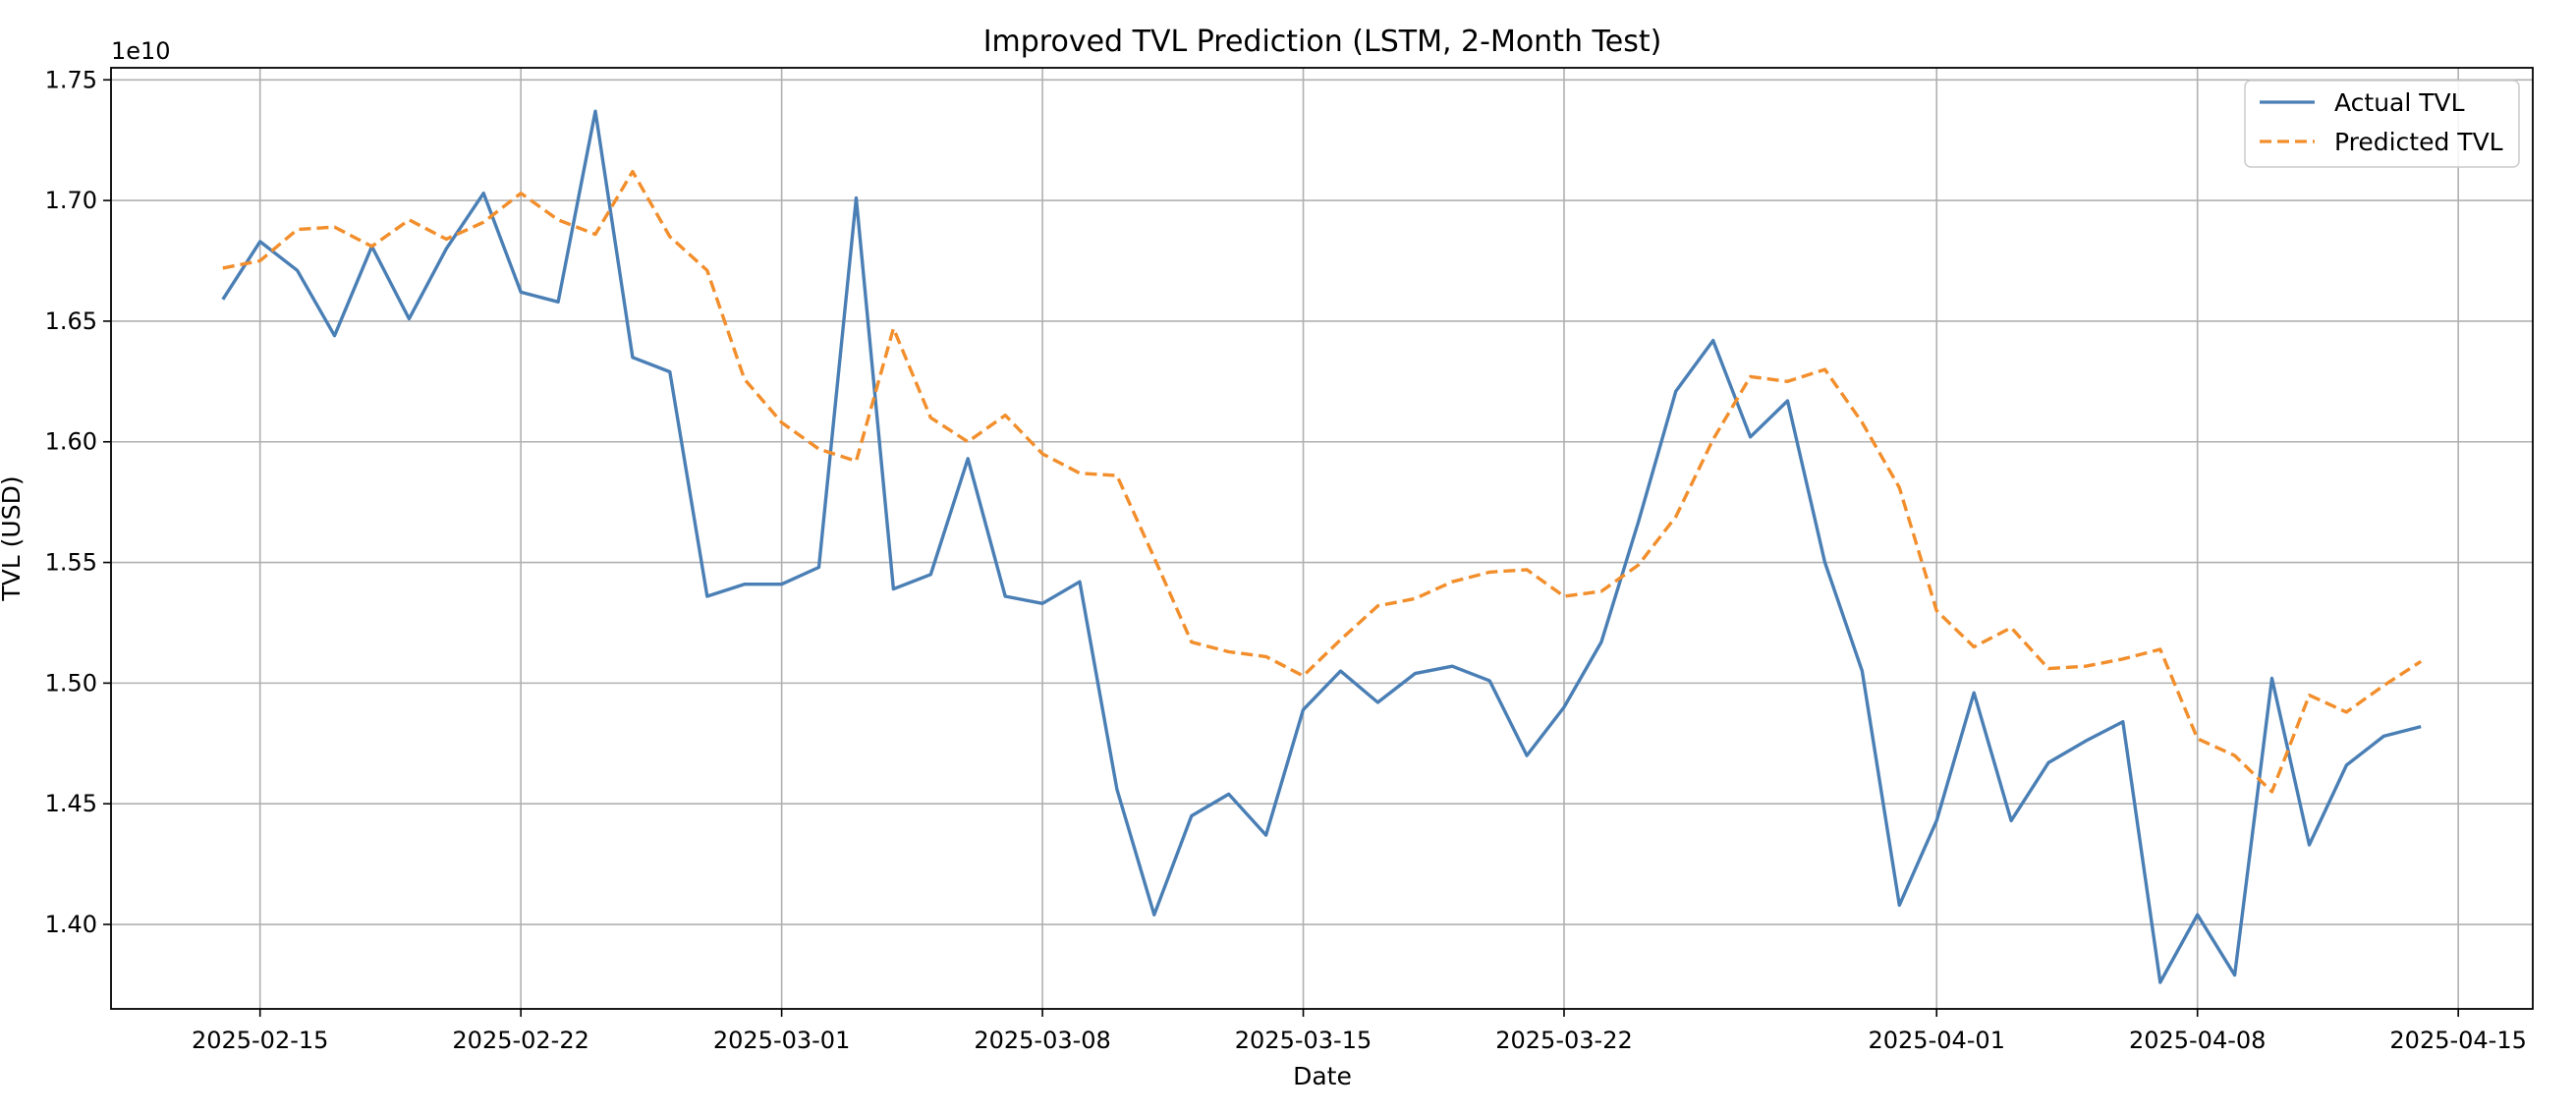 The width and height of the screenshot is (2576, 1114). Describe the element at coordinates (78, 502) in the screenshot. I see `y-axis-ticks: 1.40 1.45 1.50 1.55 1.60 1.65 1.70 1.75` at that location.